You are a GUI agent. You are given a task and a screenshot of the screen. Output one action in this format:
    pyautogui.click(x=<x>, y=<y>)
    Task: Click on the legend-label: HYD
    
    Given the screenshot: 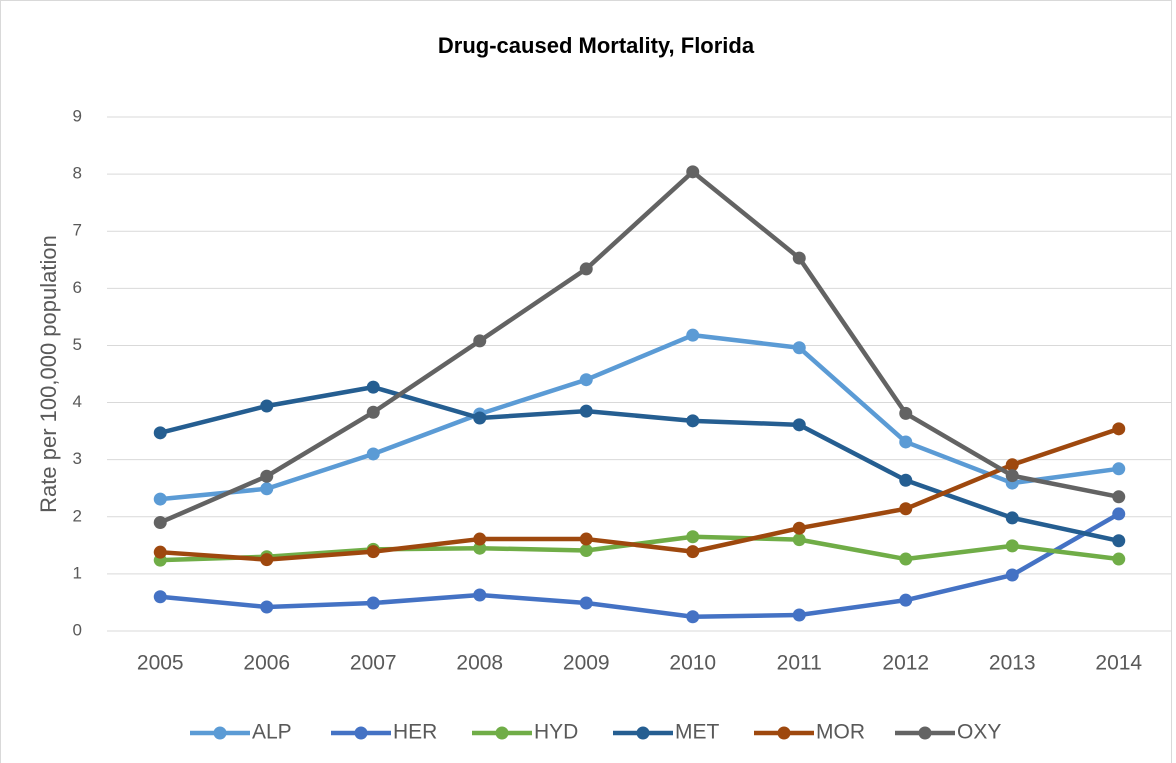 What is the action you would take?
    pyautogui.click(x=556, y=732)
    